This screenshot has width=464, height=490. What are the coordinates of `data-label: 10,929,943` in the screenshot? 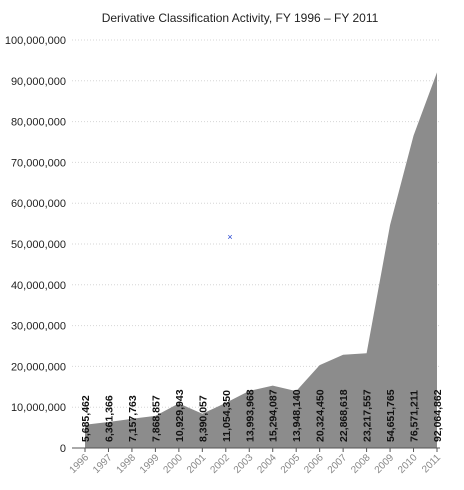 It's located at (180, 415).